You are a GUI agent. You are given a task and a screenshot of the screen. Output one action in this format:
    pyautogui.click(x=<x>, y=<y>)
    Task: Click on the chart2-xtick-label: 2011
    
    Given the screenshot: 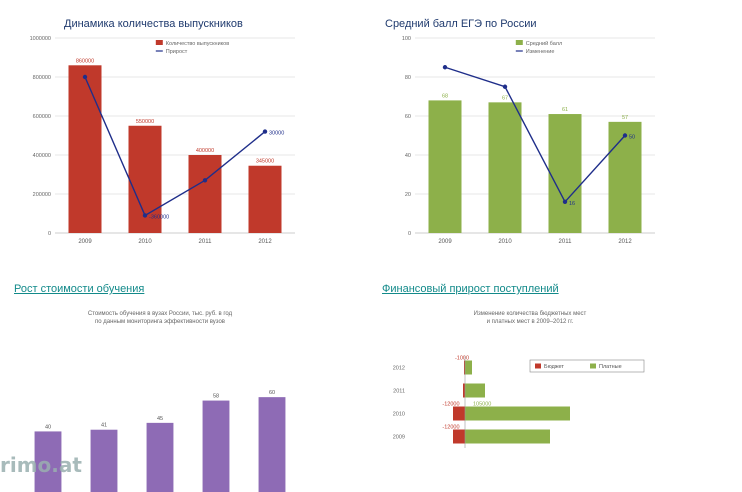 What is the action you would take?
    pyautogui.click(x=566, y=242)
    